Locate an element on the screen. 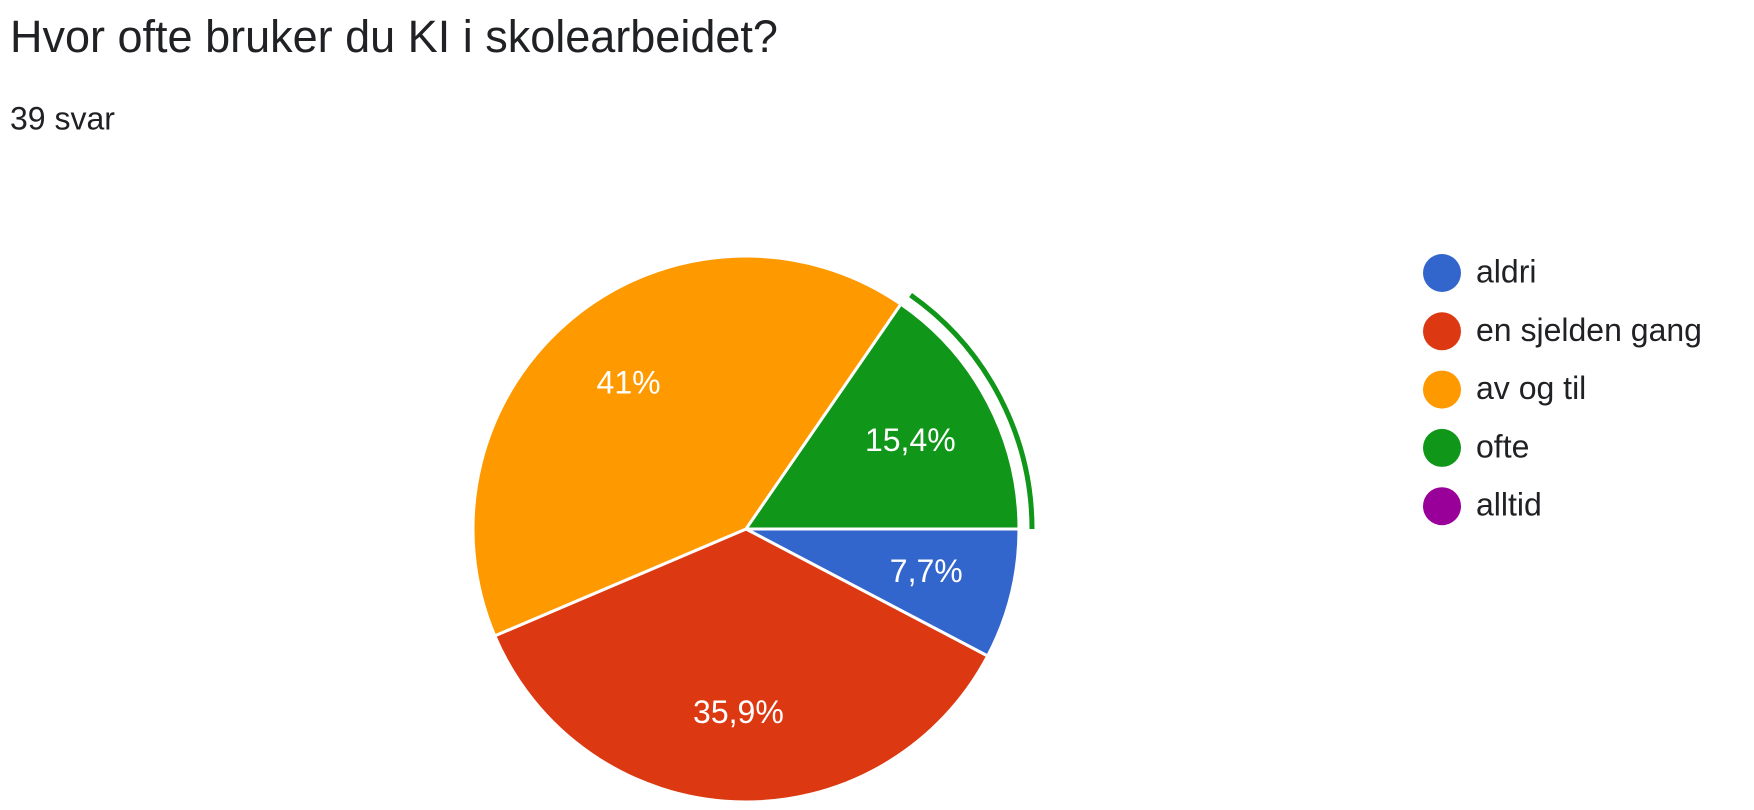  highlight-arc is located at coordinates (972, 411).